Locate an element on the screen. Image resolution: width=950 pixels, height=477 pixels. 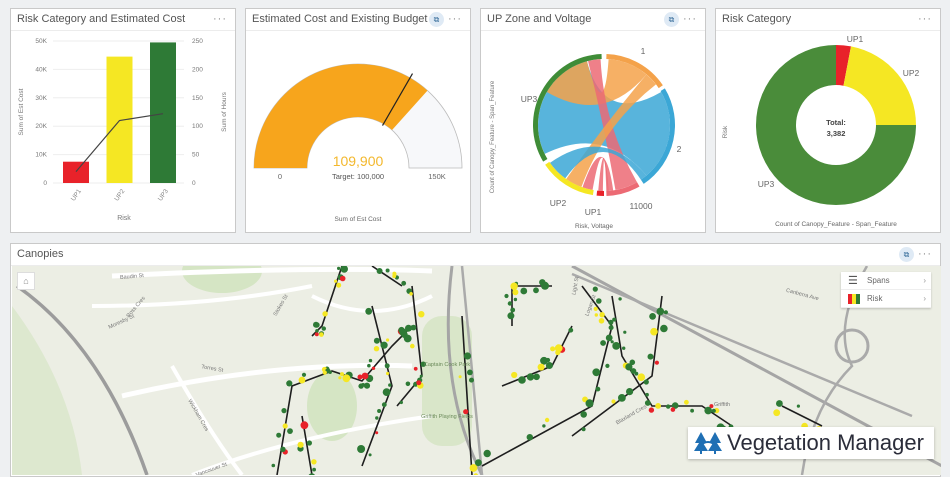
panel-header: UP Zone and Voltage ⧉ ··· is located at coordinates (593, 20).